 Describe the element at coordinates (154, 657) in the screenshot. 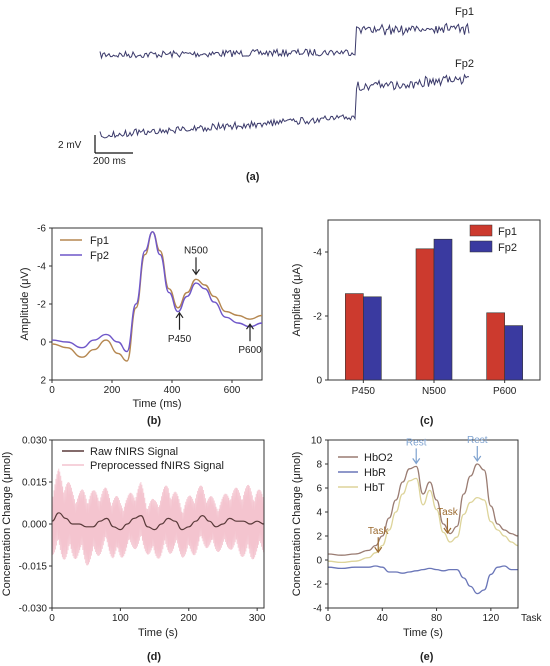

I see `panel-d-label: (d)` at that location.